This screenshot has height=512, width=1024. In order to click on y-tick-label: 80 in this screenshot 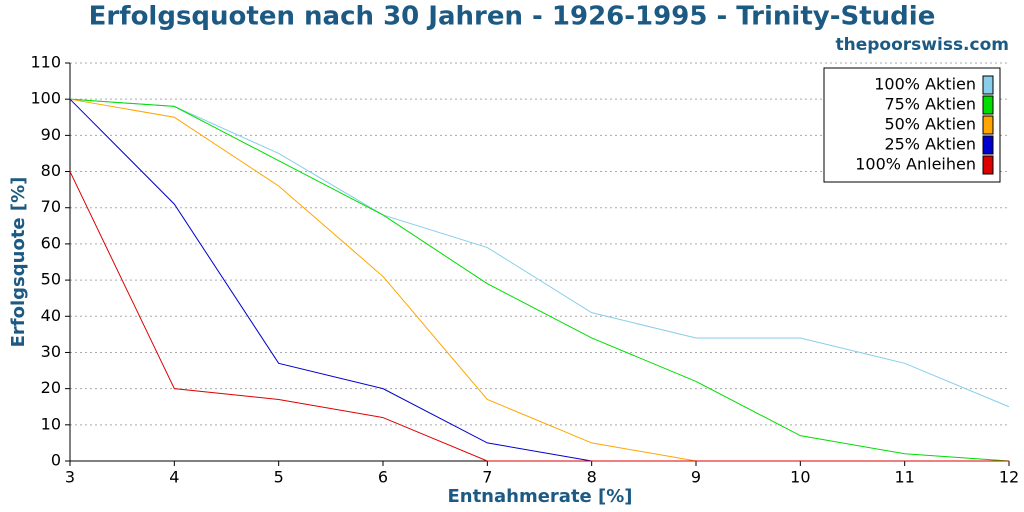, I will do `click(51, 170)`.